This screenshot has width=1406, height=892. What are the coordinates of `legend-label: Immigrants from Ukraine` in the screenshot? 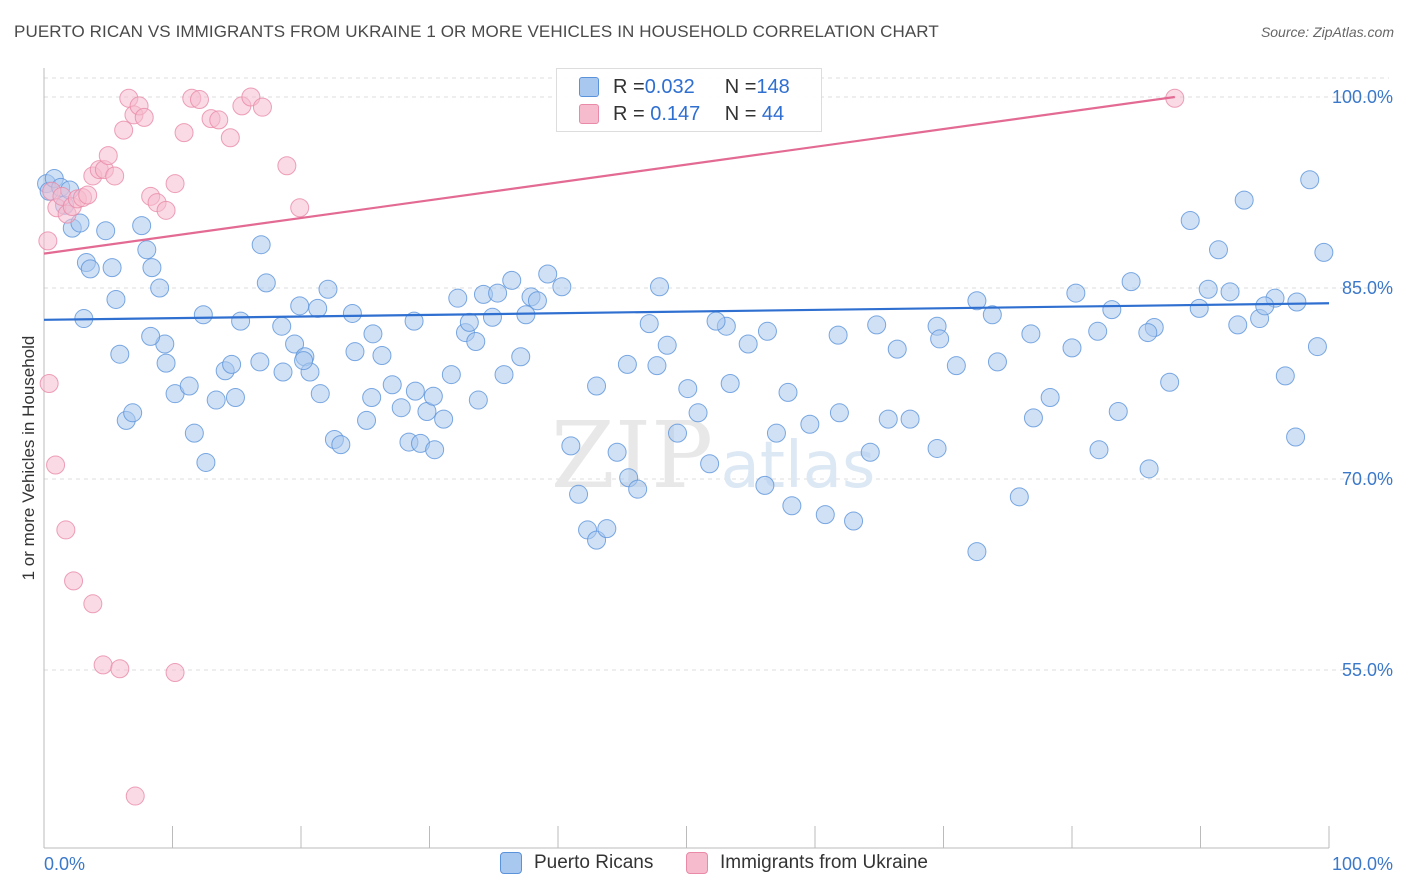 It's located at (824, 862).